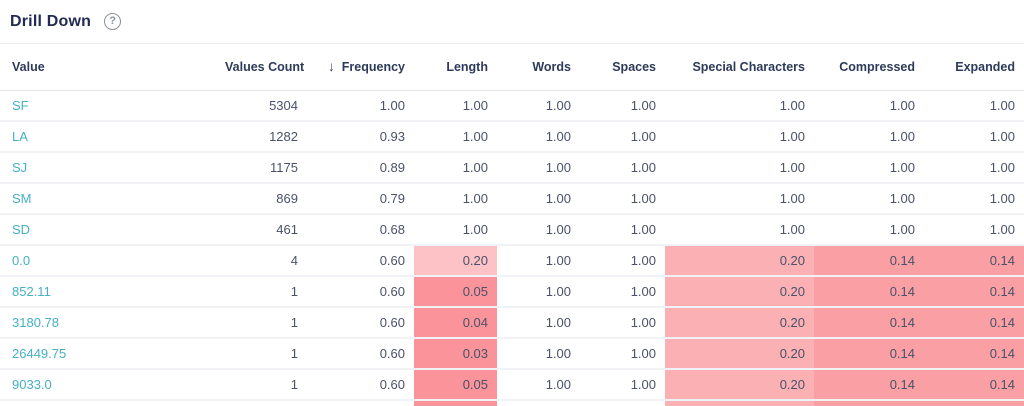 The width and height of the screenshot is (1024, 406). What do you see at coordinates (20, 167) in the screenshot?
I see `value-link: SJ` at bounding box center [20, 167].